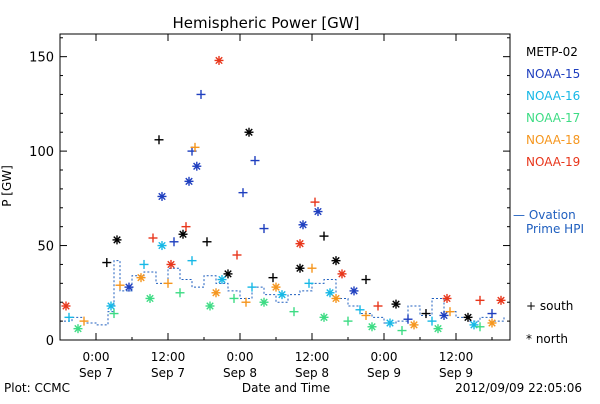 The width and height of the screenshot is (600, 404). Describe the element at coordinates (286, 388) in the screenshot. I see `x-axis-label: Date and Time` at that location.